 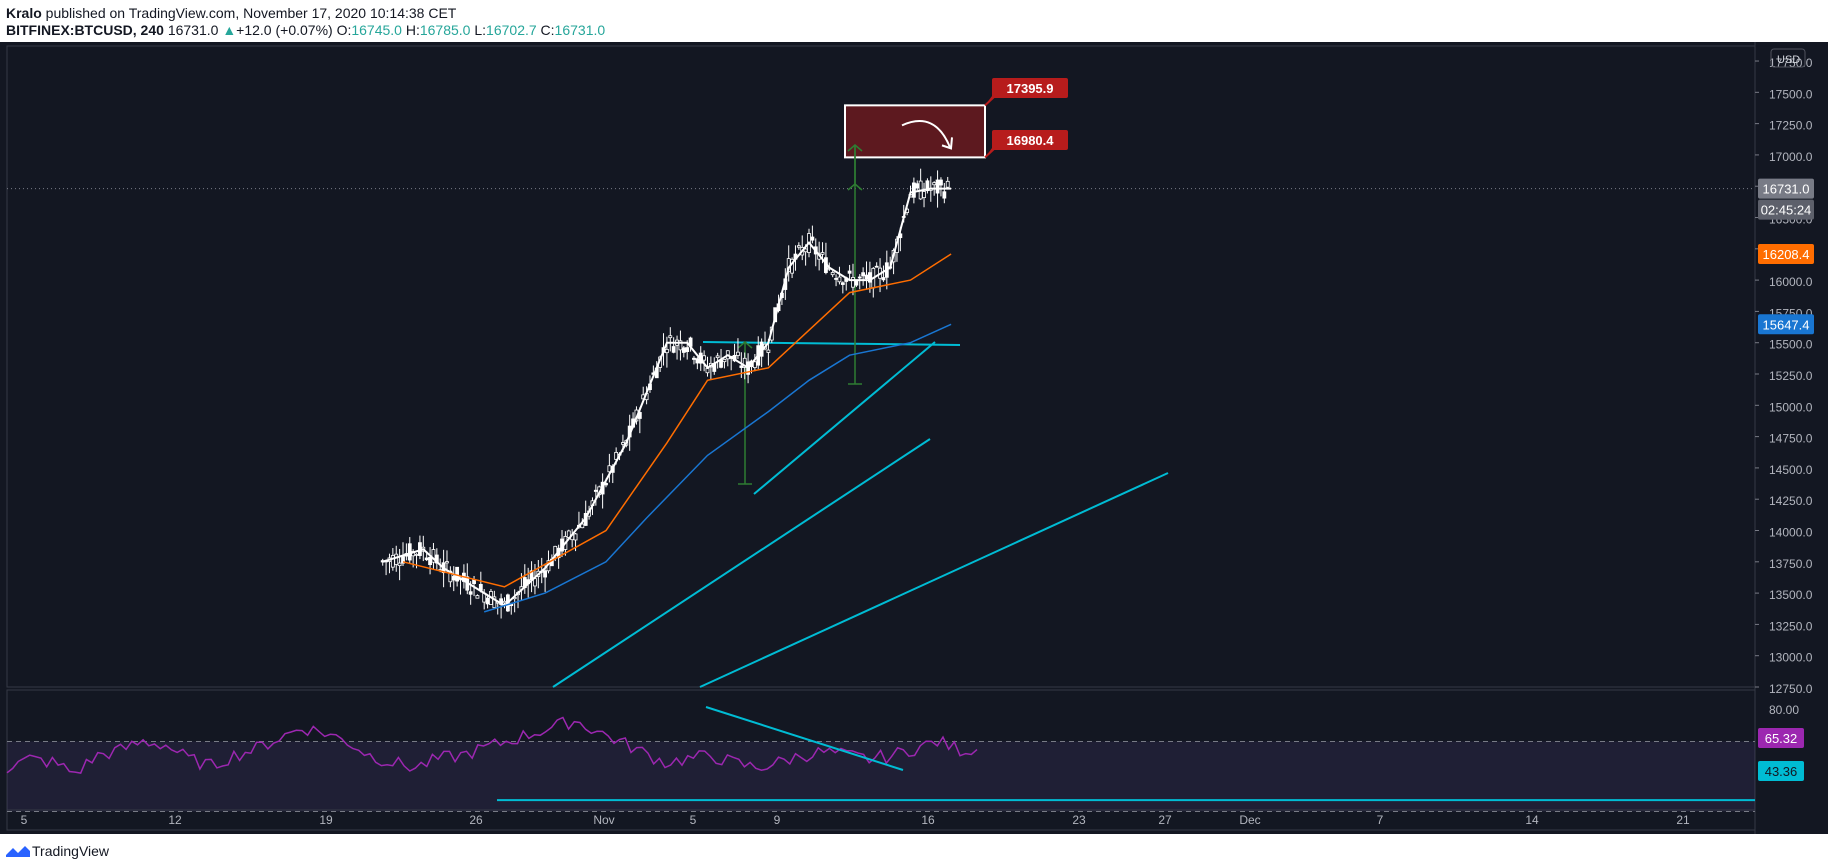 What do you see at coordinates (1079, 820) in the screenshot?
I see `x-tick-label: 23` at bounding box center [1079, 820].